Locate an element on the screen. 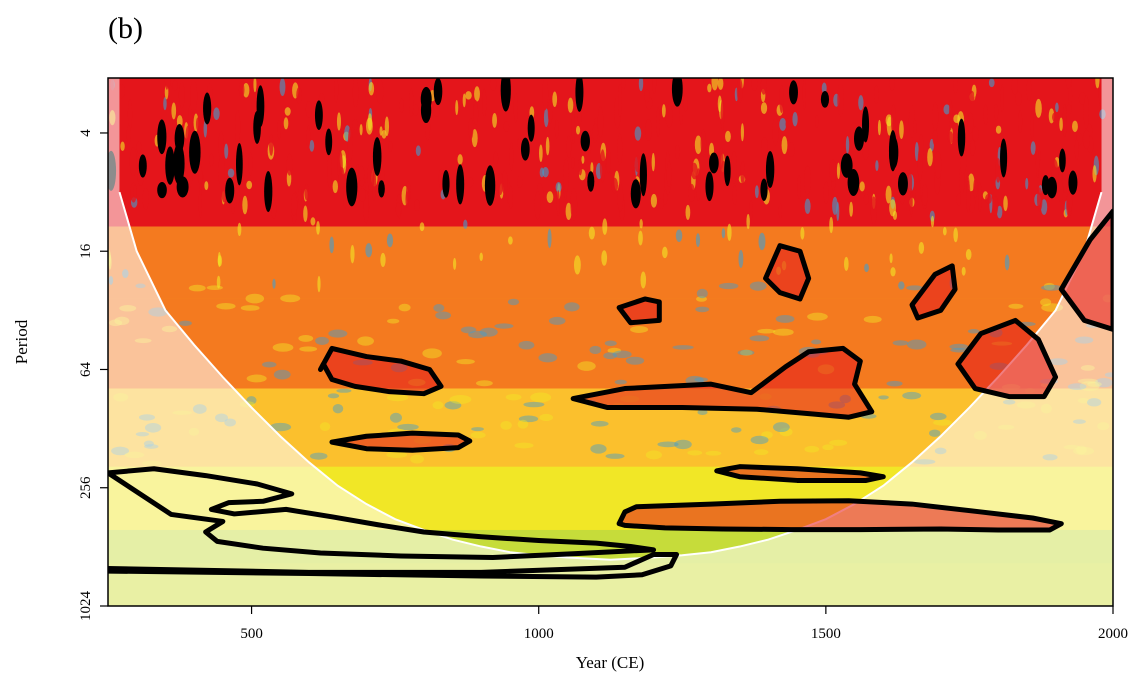  power-band is located at coordinates (610, 262).